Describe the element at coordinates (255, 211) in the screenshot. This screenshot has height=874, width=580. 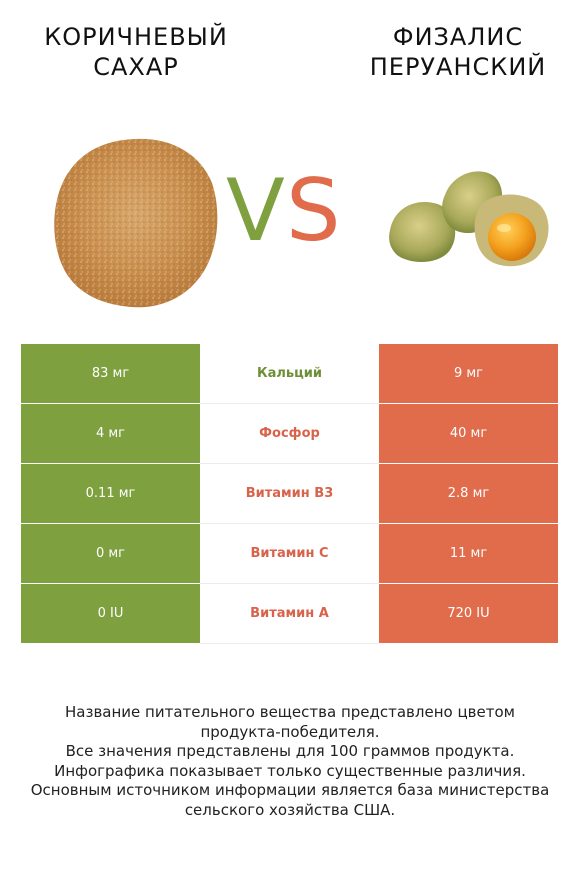
I see `vs-v-letter: V` at that location.